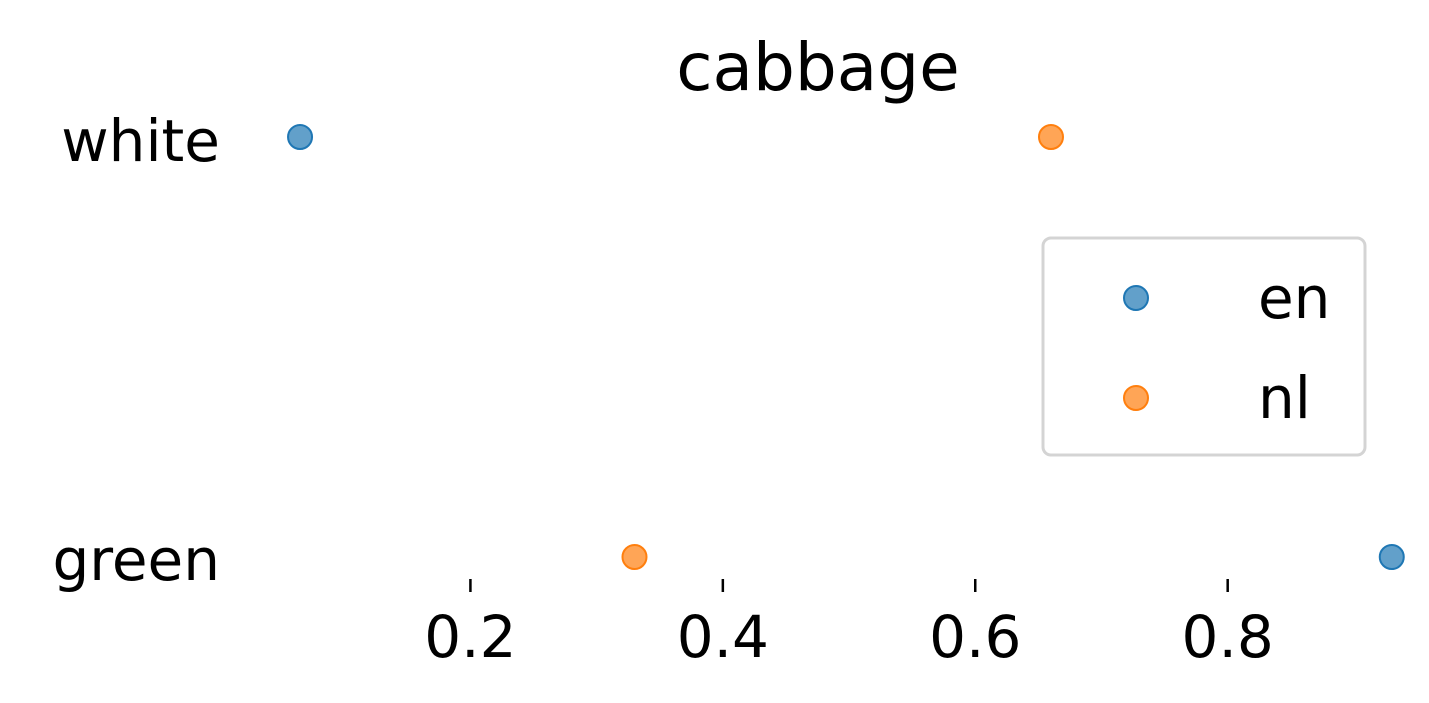  Describe the element at coordinates (140, 141) in the screenshot. I see `y-category-label-white: white` at that location.